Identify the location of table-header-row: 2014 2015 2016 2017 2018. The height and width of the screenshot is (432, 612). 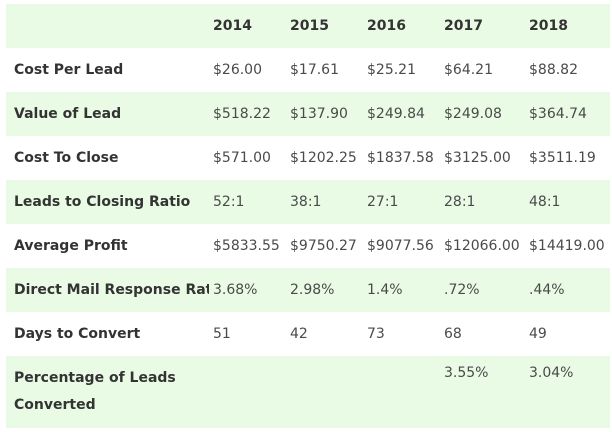
(308, 26).